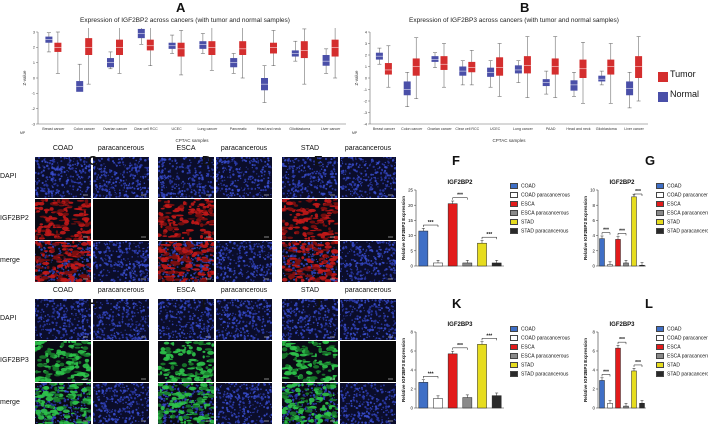 This screenshot has height=424, width=708. I want to click on micro-bottom-col-label: STAD, so click(310, 290).